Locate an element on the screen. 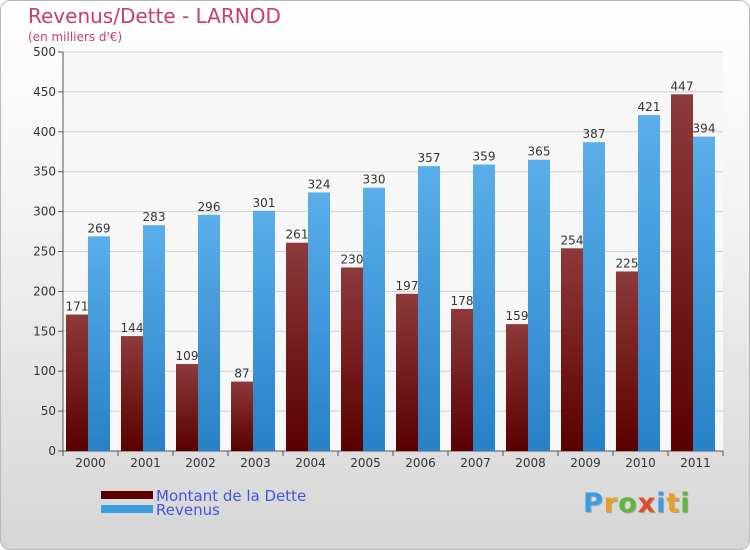  x-tick-label: 2011 is located at coordinates (695, 463).